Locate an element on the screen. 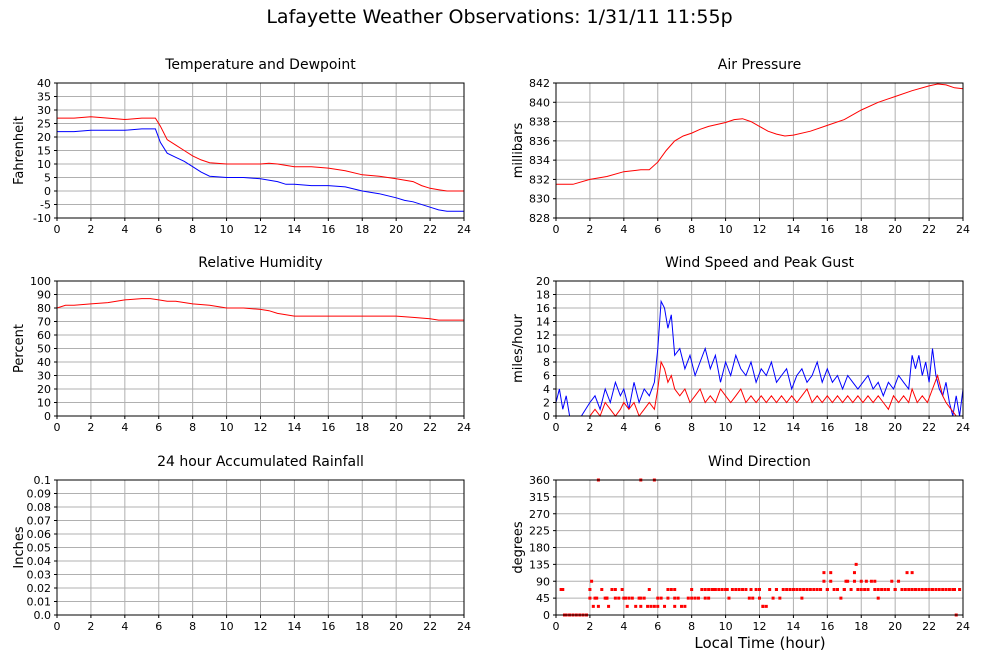 The width and height of the screenshot is (999, 659). y-tick-label: 16 is located at coordinates (543, 308).